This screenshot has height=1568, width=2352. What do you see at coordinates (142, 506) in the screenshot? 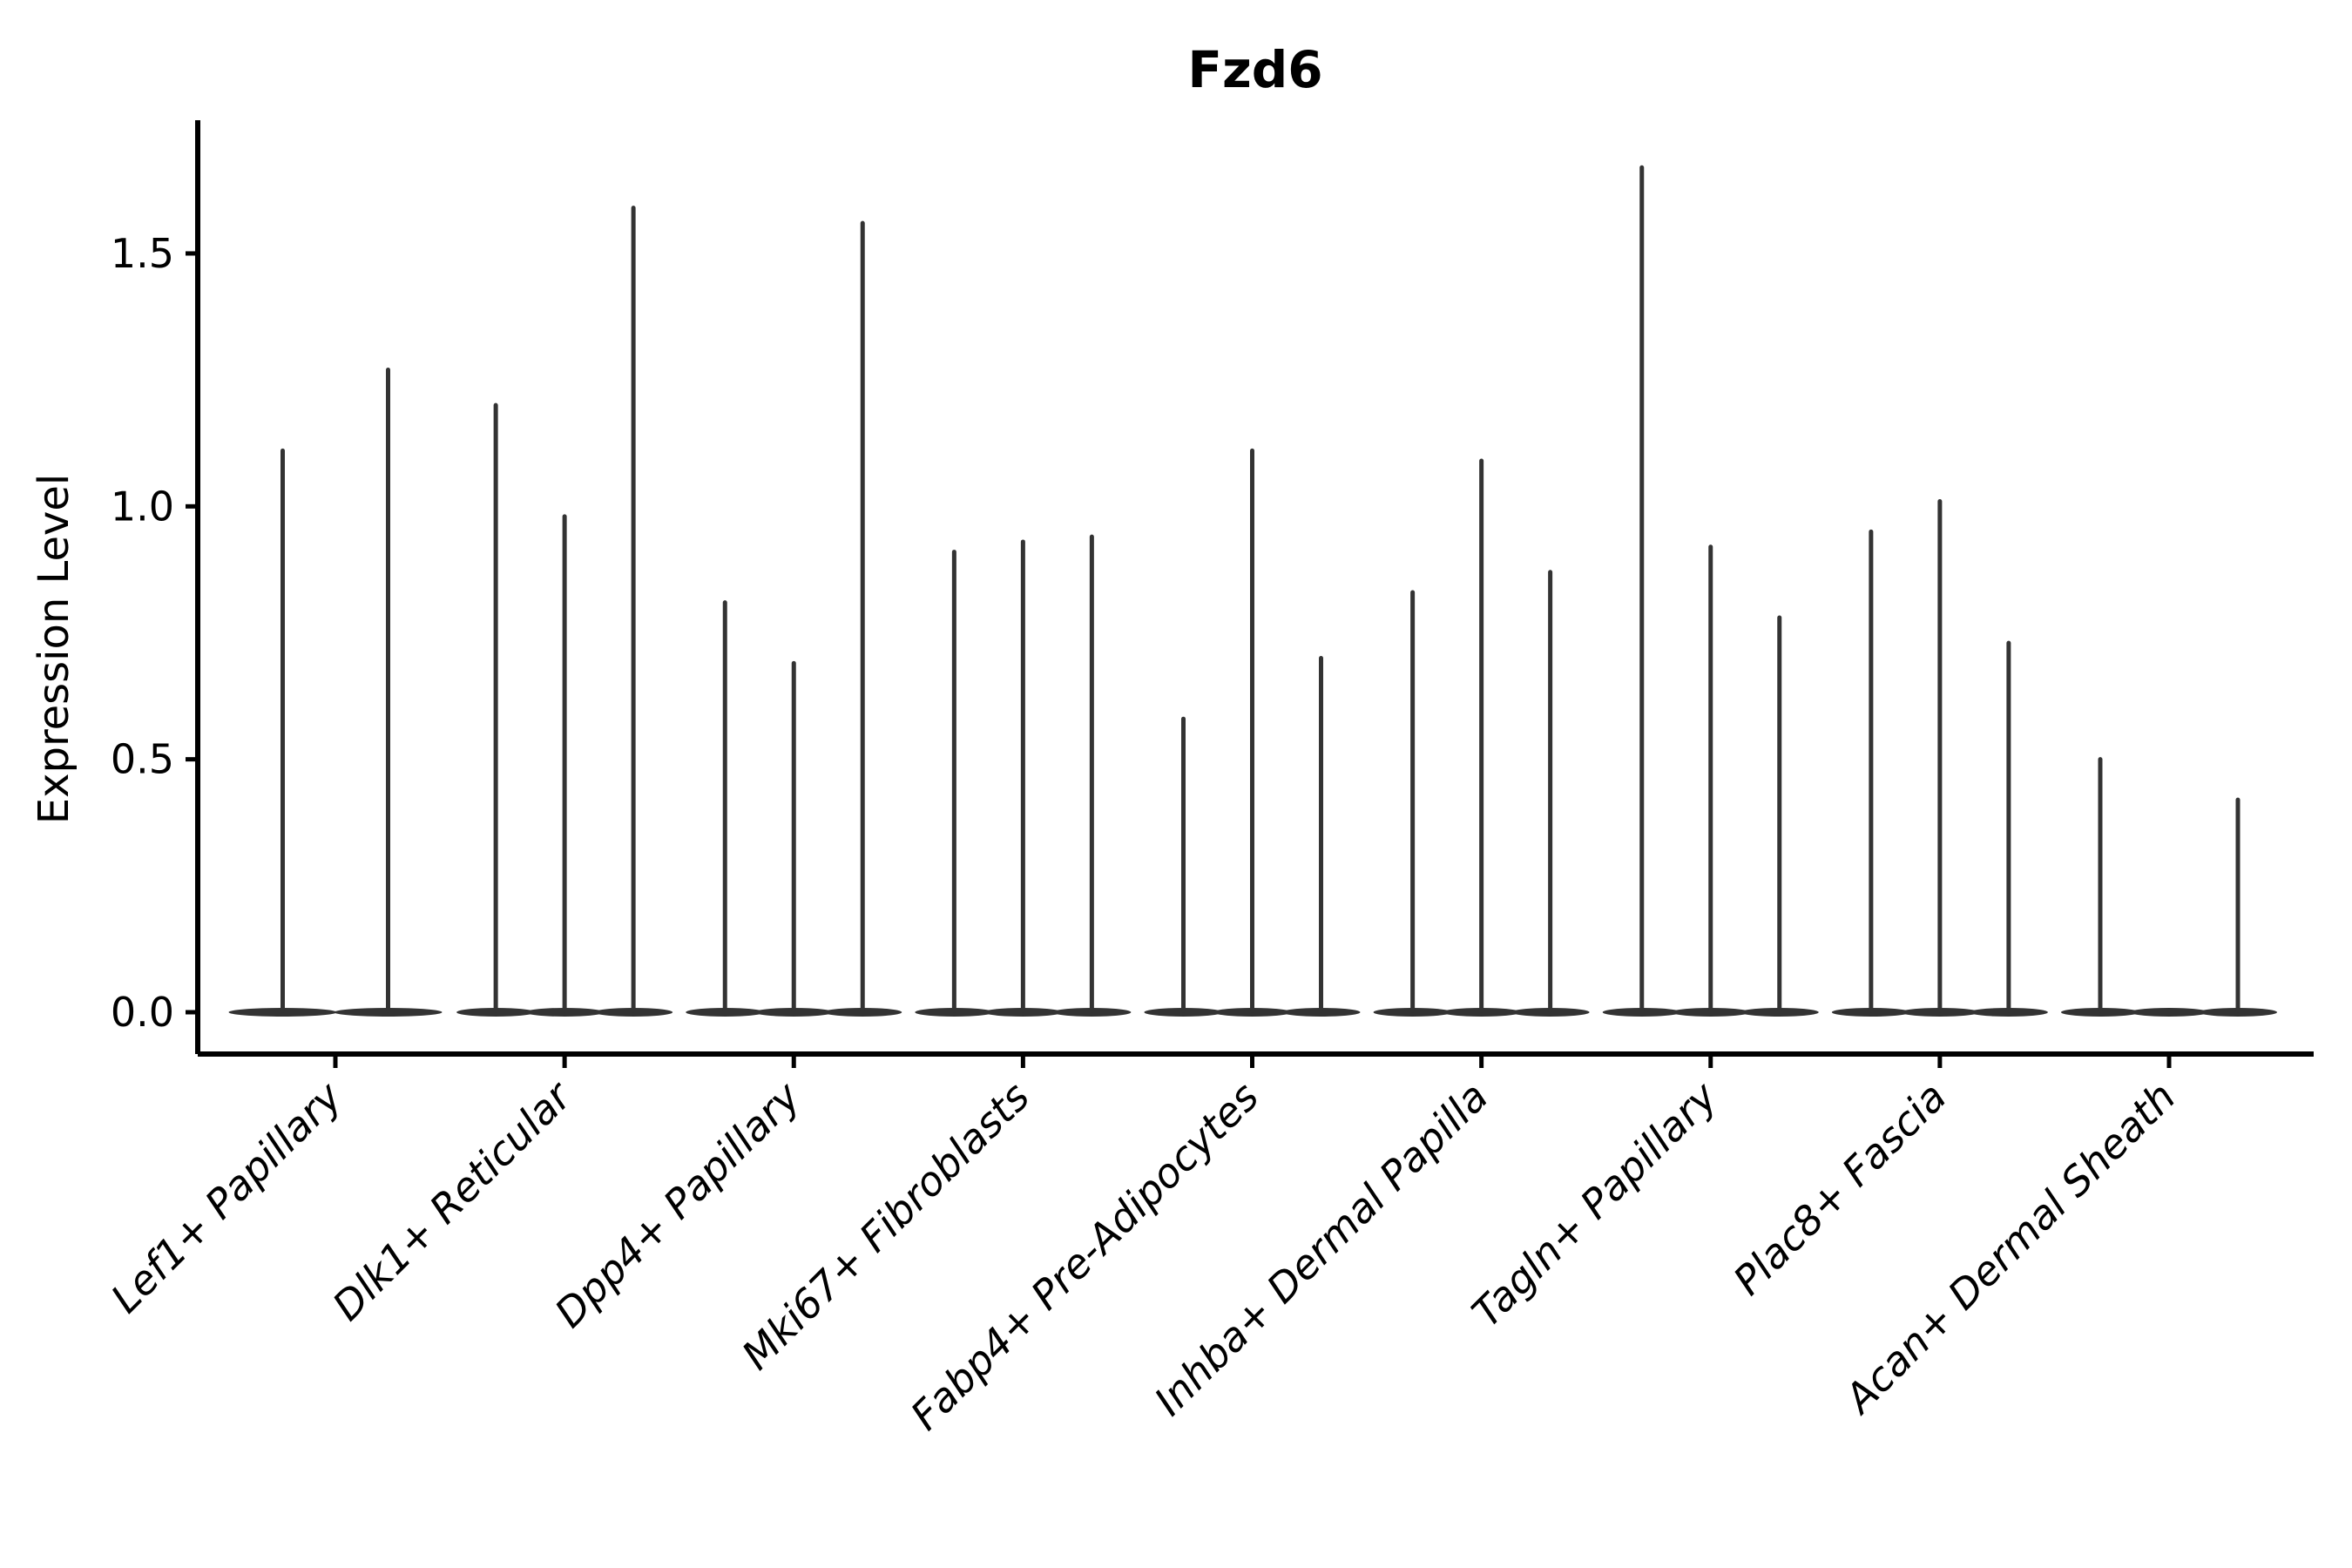
I see `y-tick-label: 1.0` at bounding box center [142, 506].